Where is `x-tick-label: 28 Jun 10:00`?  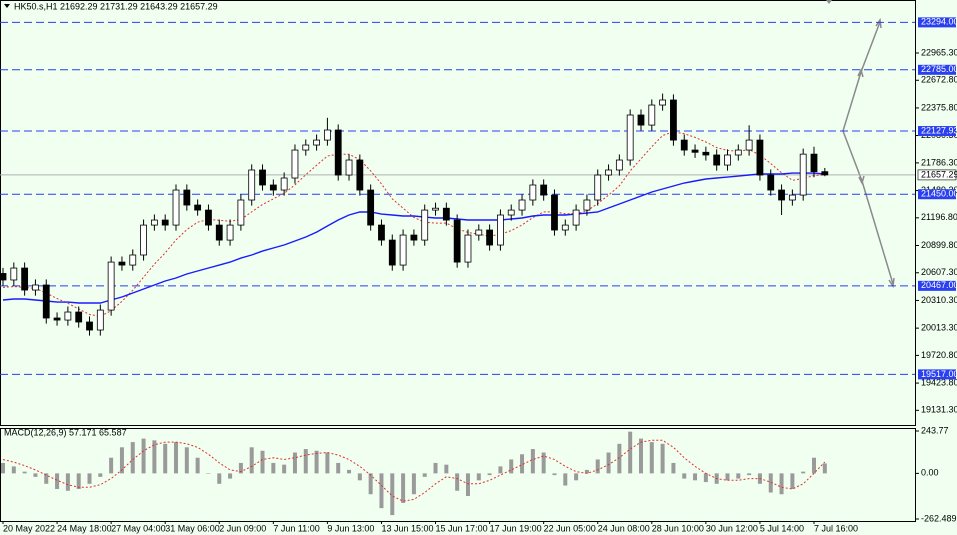 x-tick-label: 28 Jun 10:00 is located at coordinates (678, 528).